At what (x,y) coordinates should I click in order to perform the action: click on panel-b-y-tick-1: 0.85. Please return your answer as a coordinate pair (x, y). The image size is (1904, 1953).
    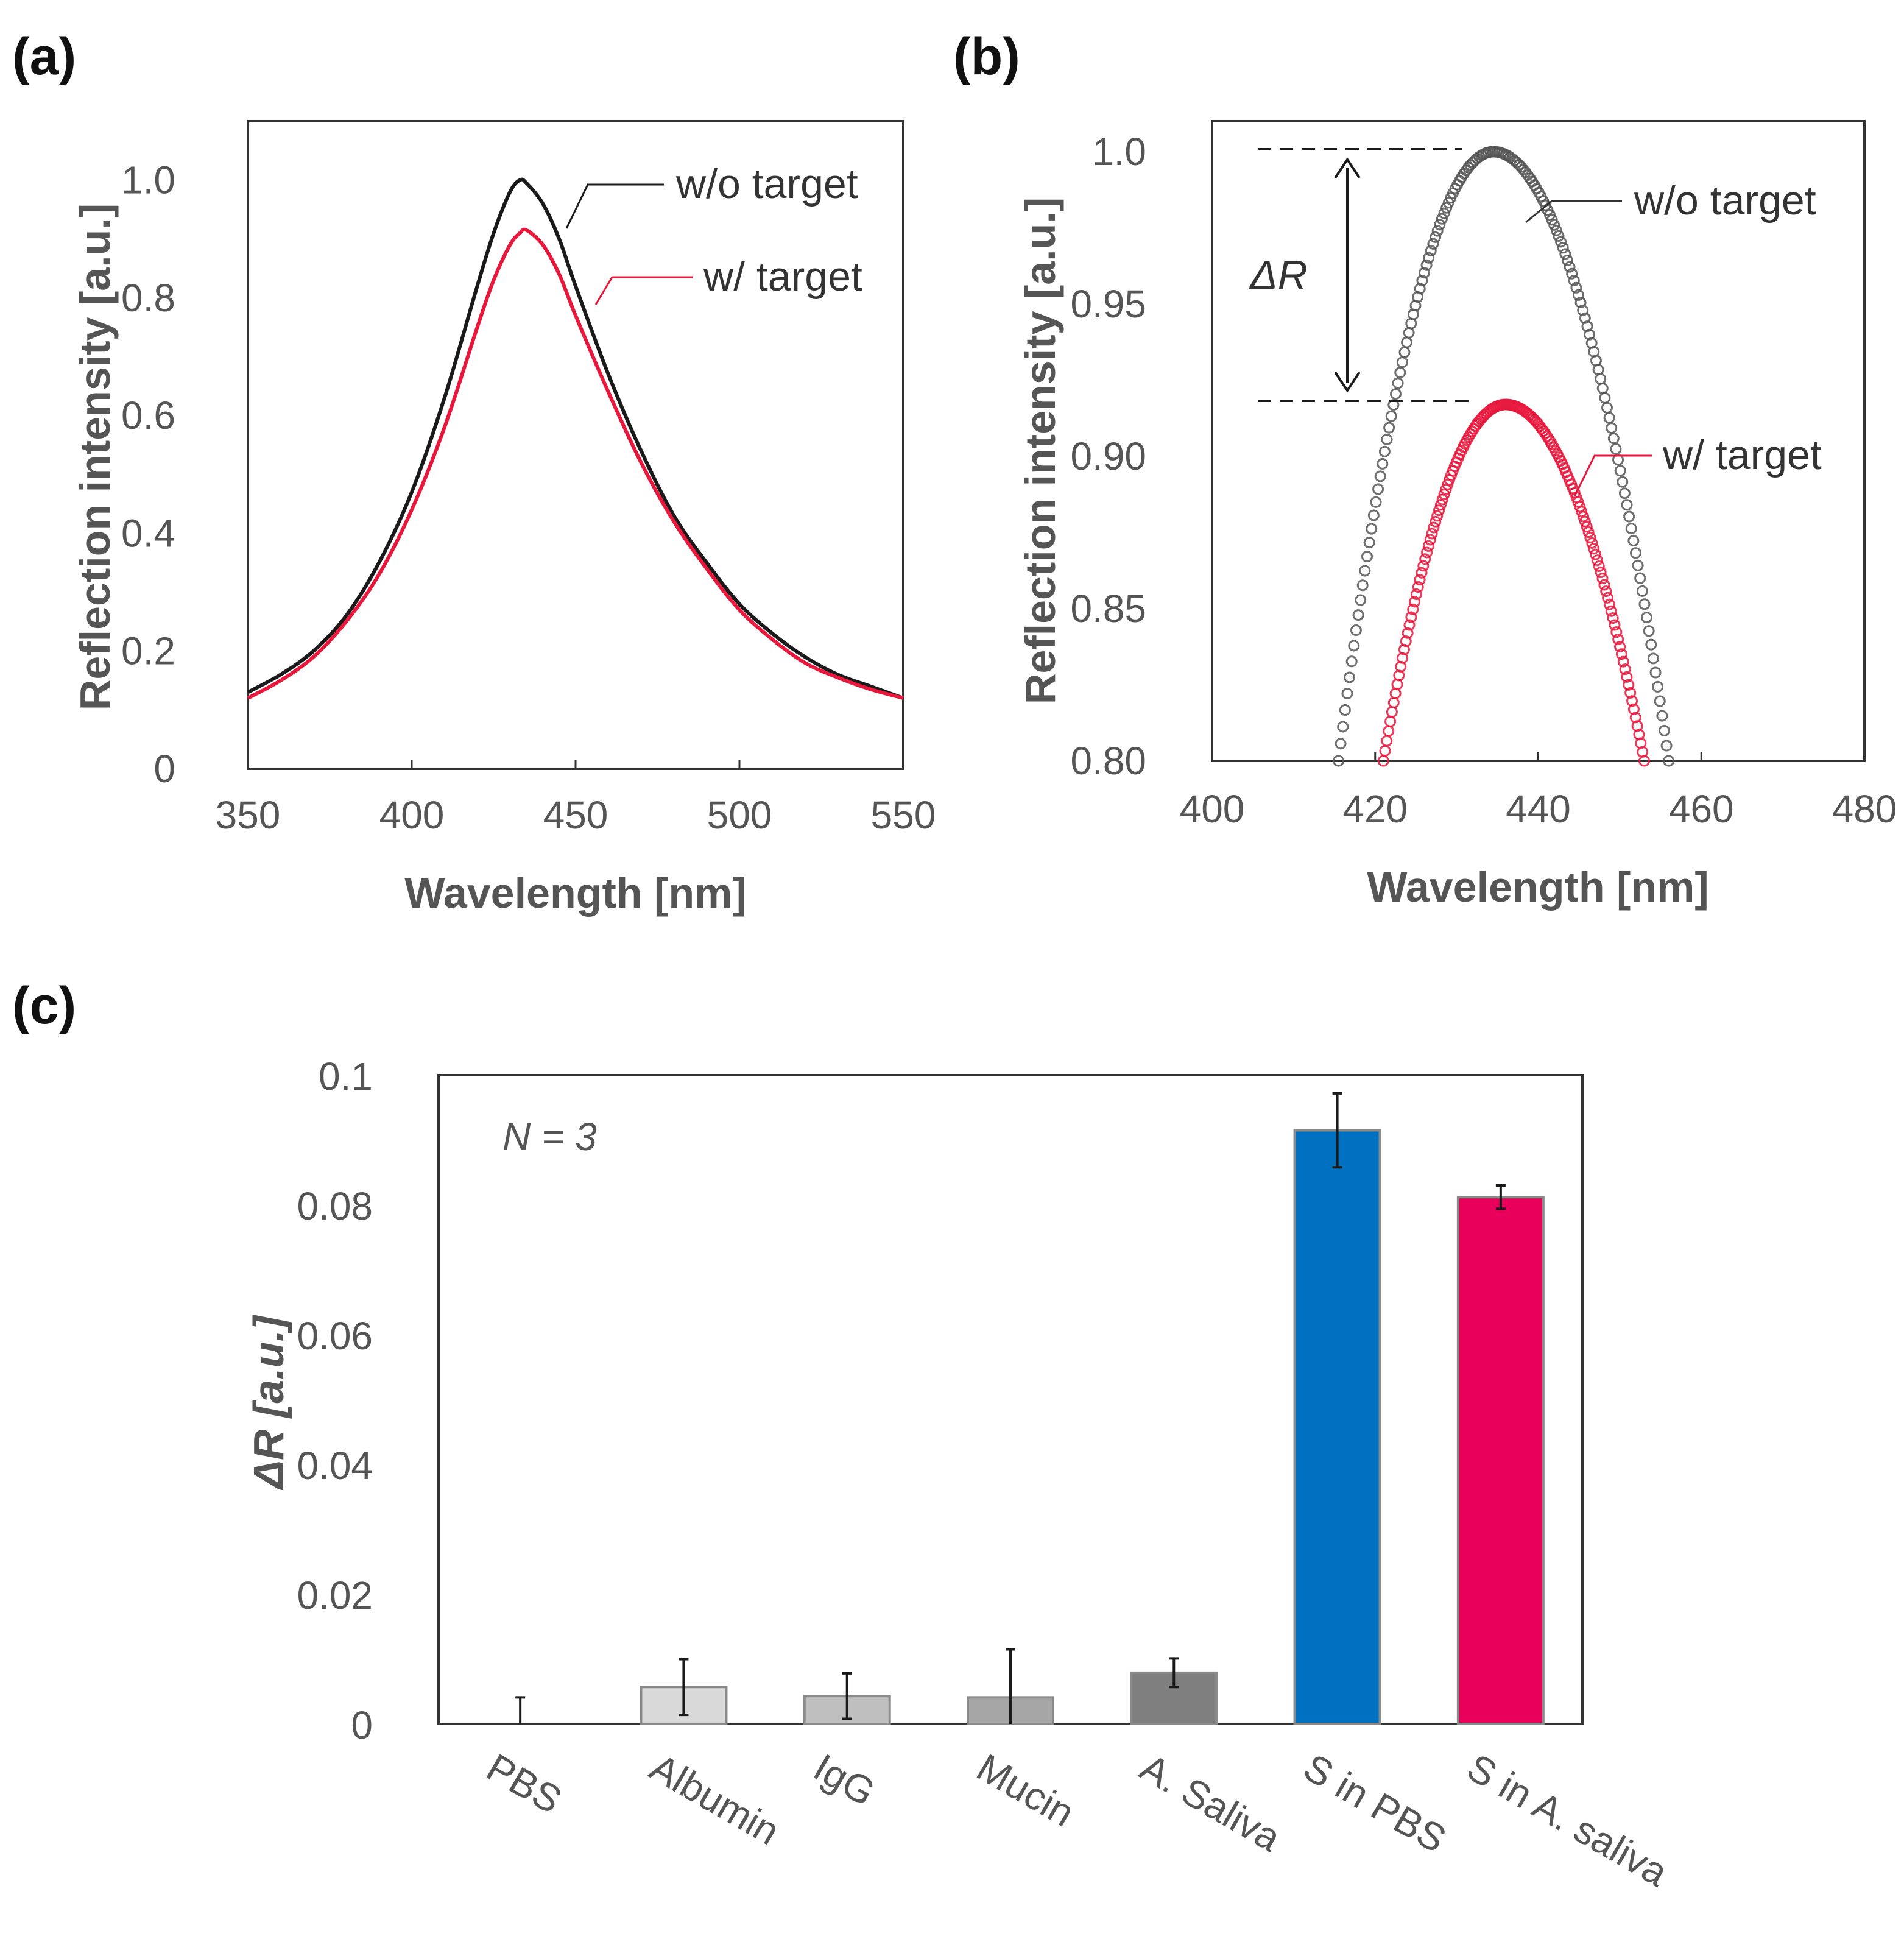
    Looking at the image, I should click on (1108, 608).